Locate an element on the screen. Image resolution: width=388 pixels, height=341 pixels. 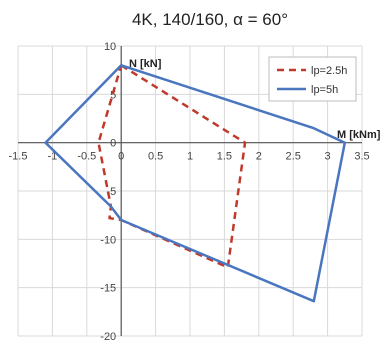
x-axis-label: M [kNm] is located at coordinates (359, 135).